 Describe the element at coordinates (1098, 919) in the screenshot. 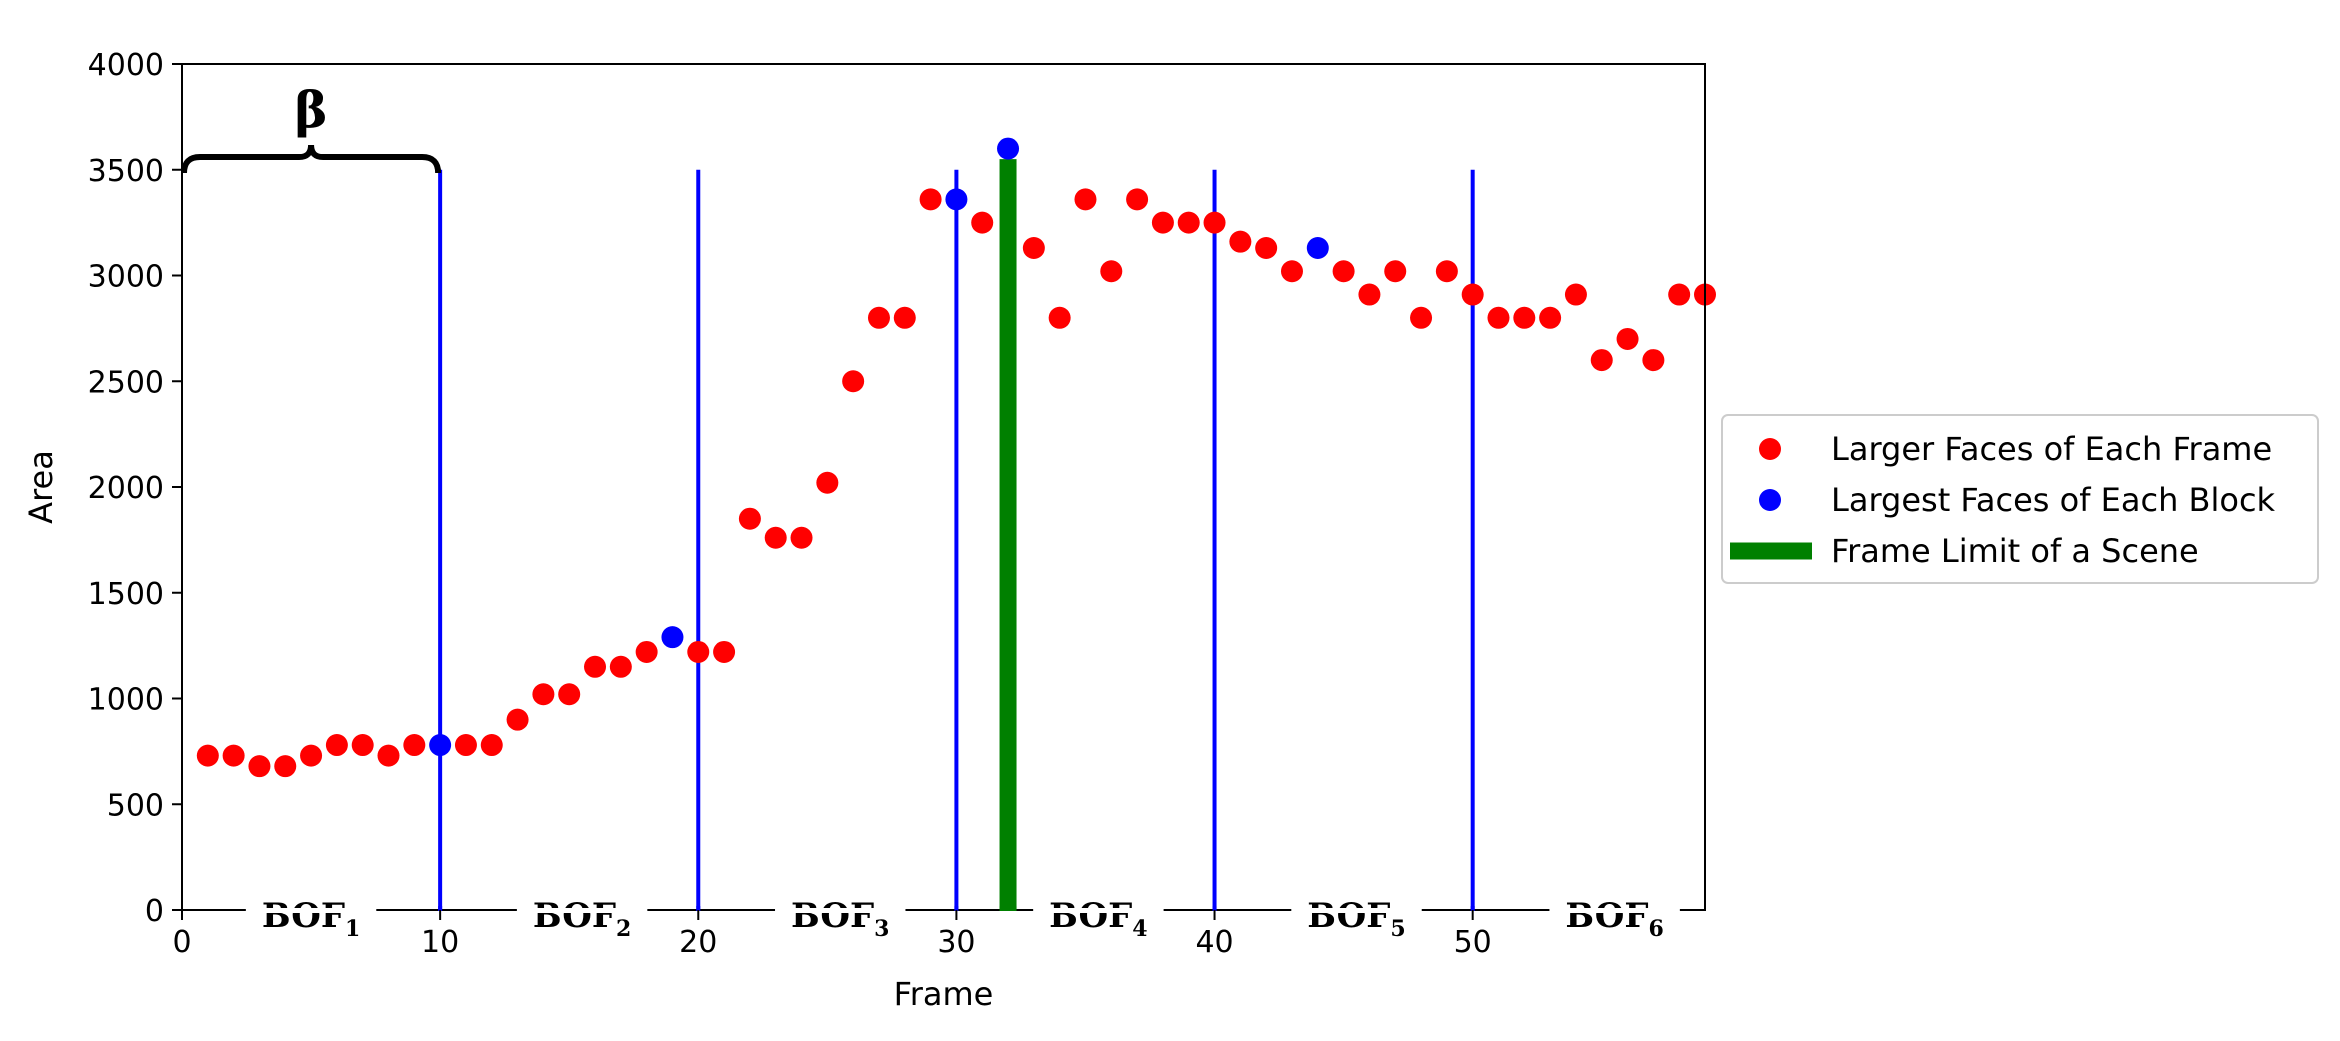

I see `block-label: BOF4` at that location.